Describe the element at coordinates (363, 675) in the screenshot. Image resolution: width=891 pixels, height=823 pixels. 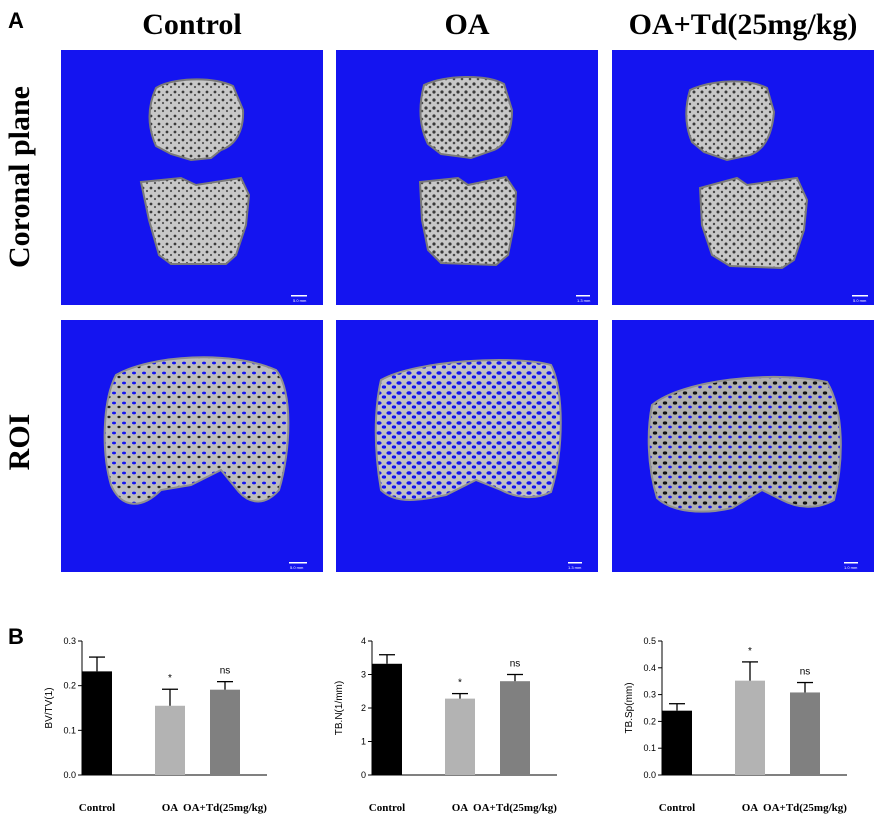
I see `y-tick-label: 3` at that location.